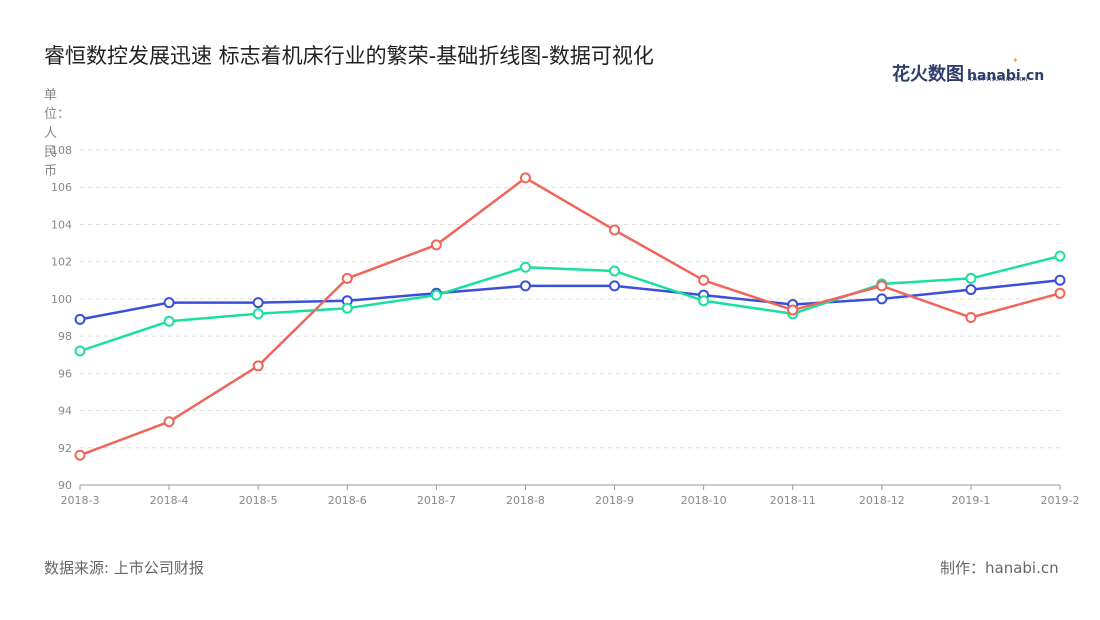 This screenshot has width=1100, height=620. Describe the element at coordinates (124, 568) in the screenshot. I see `data-source: 数据来源: 上市公司财报` at that location.